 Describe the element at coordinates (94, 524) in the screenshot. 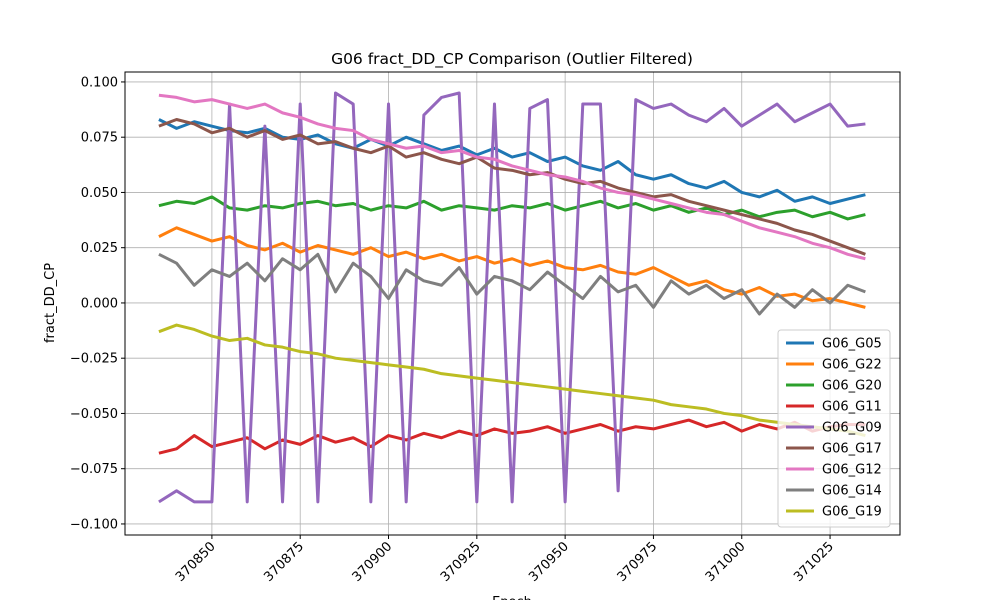

I see `y-tick-label: −0.100` at that location.